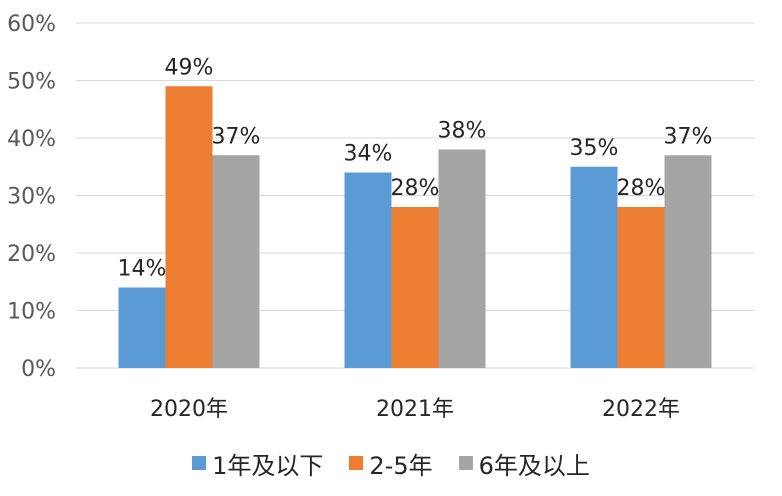  I want to click on data-label-s0-c2: 35%, so click(594, 148).